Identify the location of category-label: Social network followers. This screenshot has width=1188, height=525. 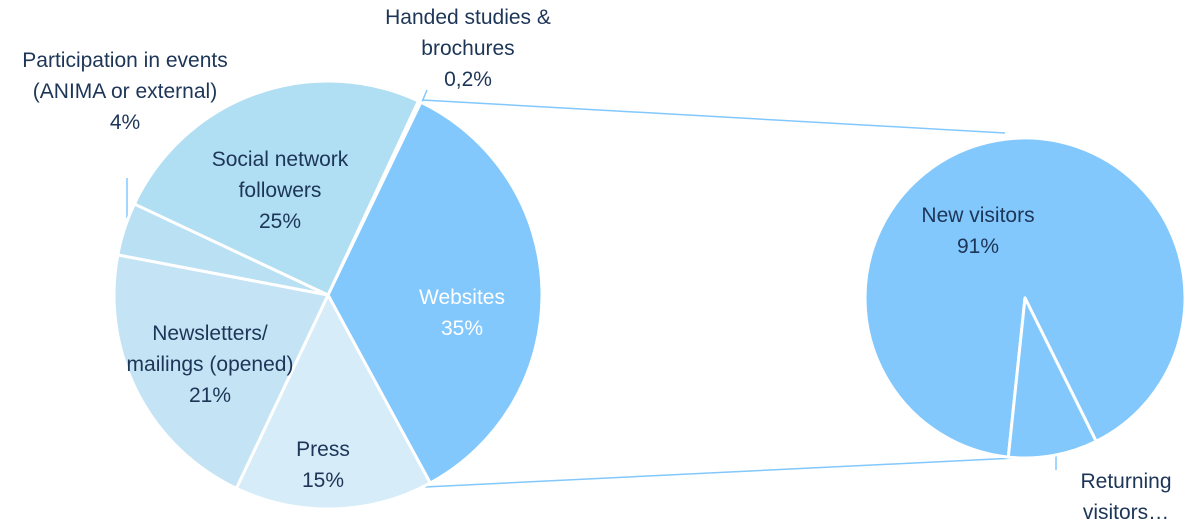
(280, 175).